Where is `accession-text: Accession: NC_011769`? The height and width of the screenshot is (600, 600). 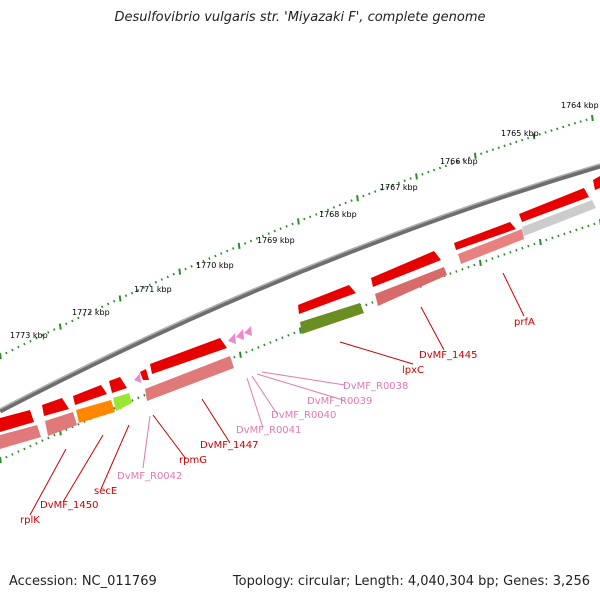
accession-text: Accession: NC_011769 is located at coordinates (83, 581).